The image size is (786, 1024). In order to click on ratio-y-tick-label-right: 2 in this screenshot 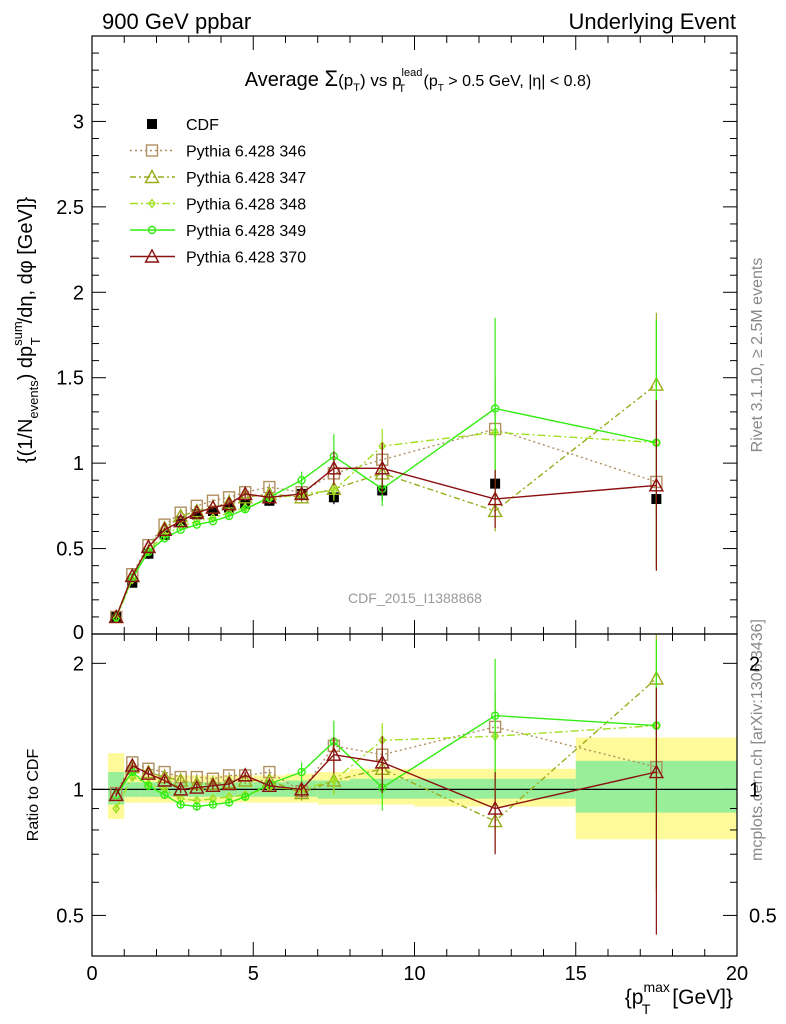, I will do `click(754, 664)`.